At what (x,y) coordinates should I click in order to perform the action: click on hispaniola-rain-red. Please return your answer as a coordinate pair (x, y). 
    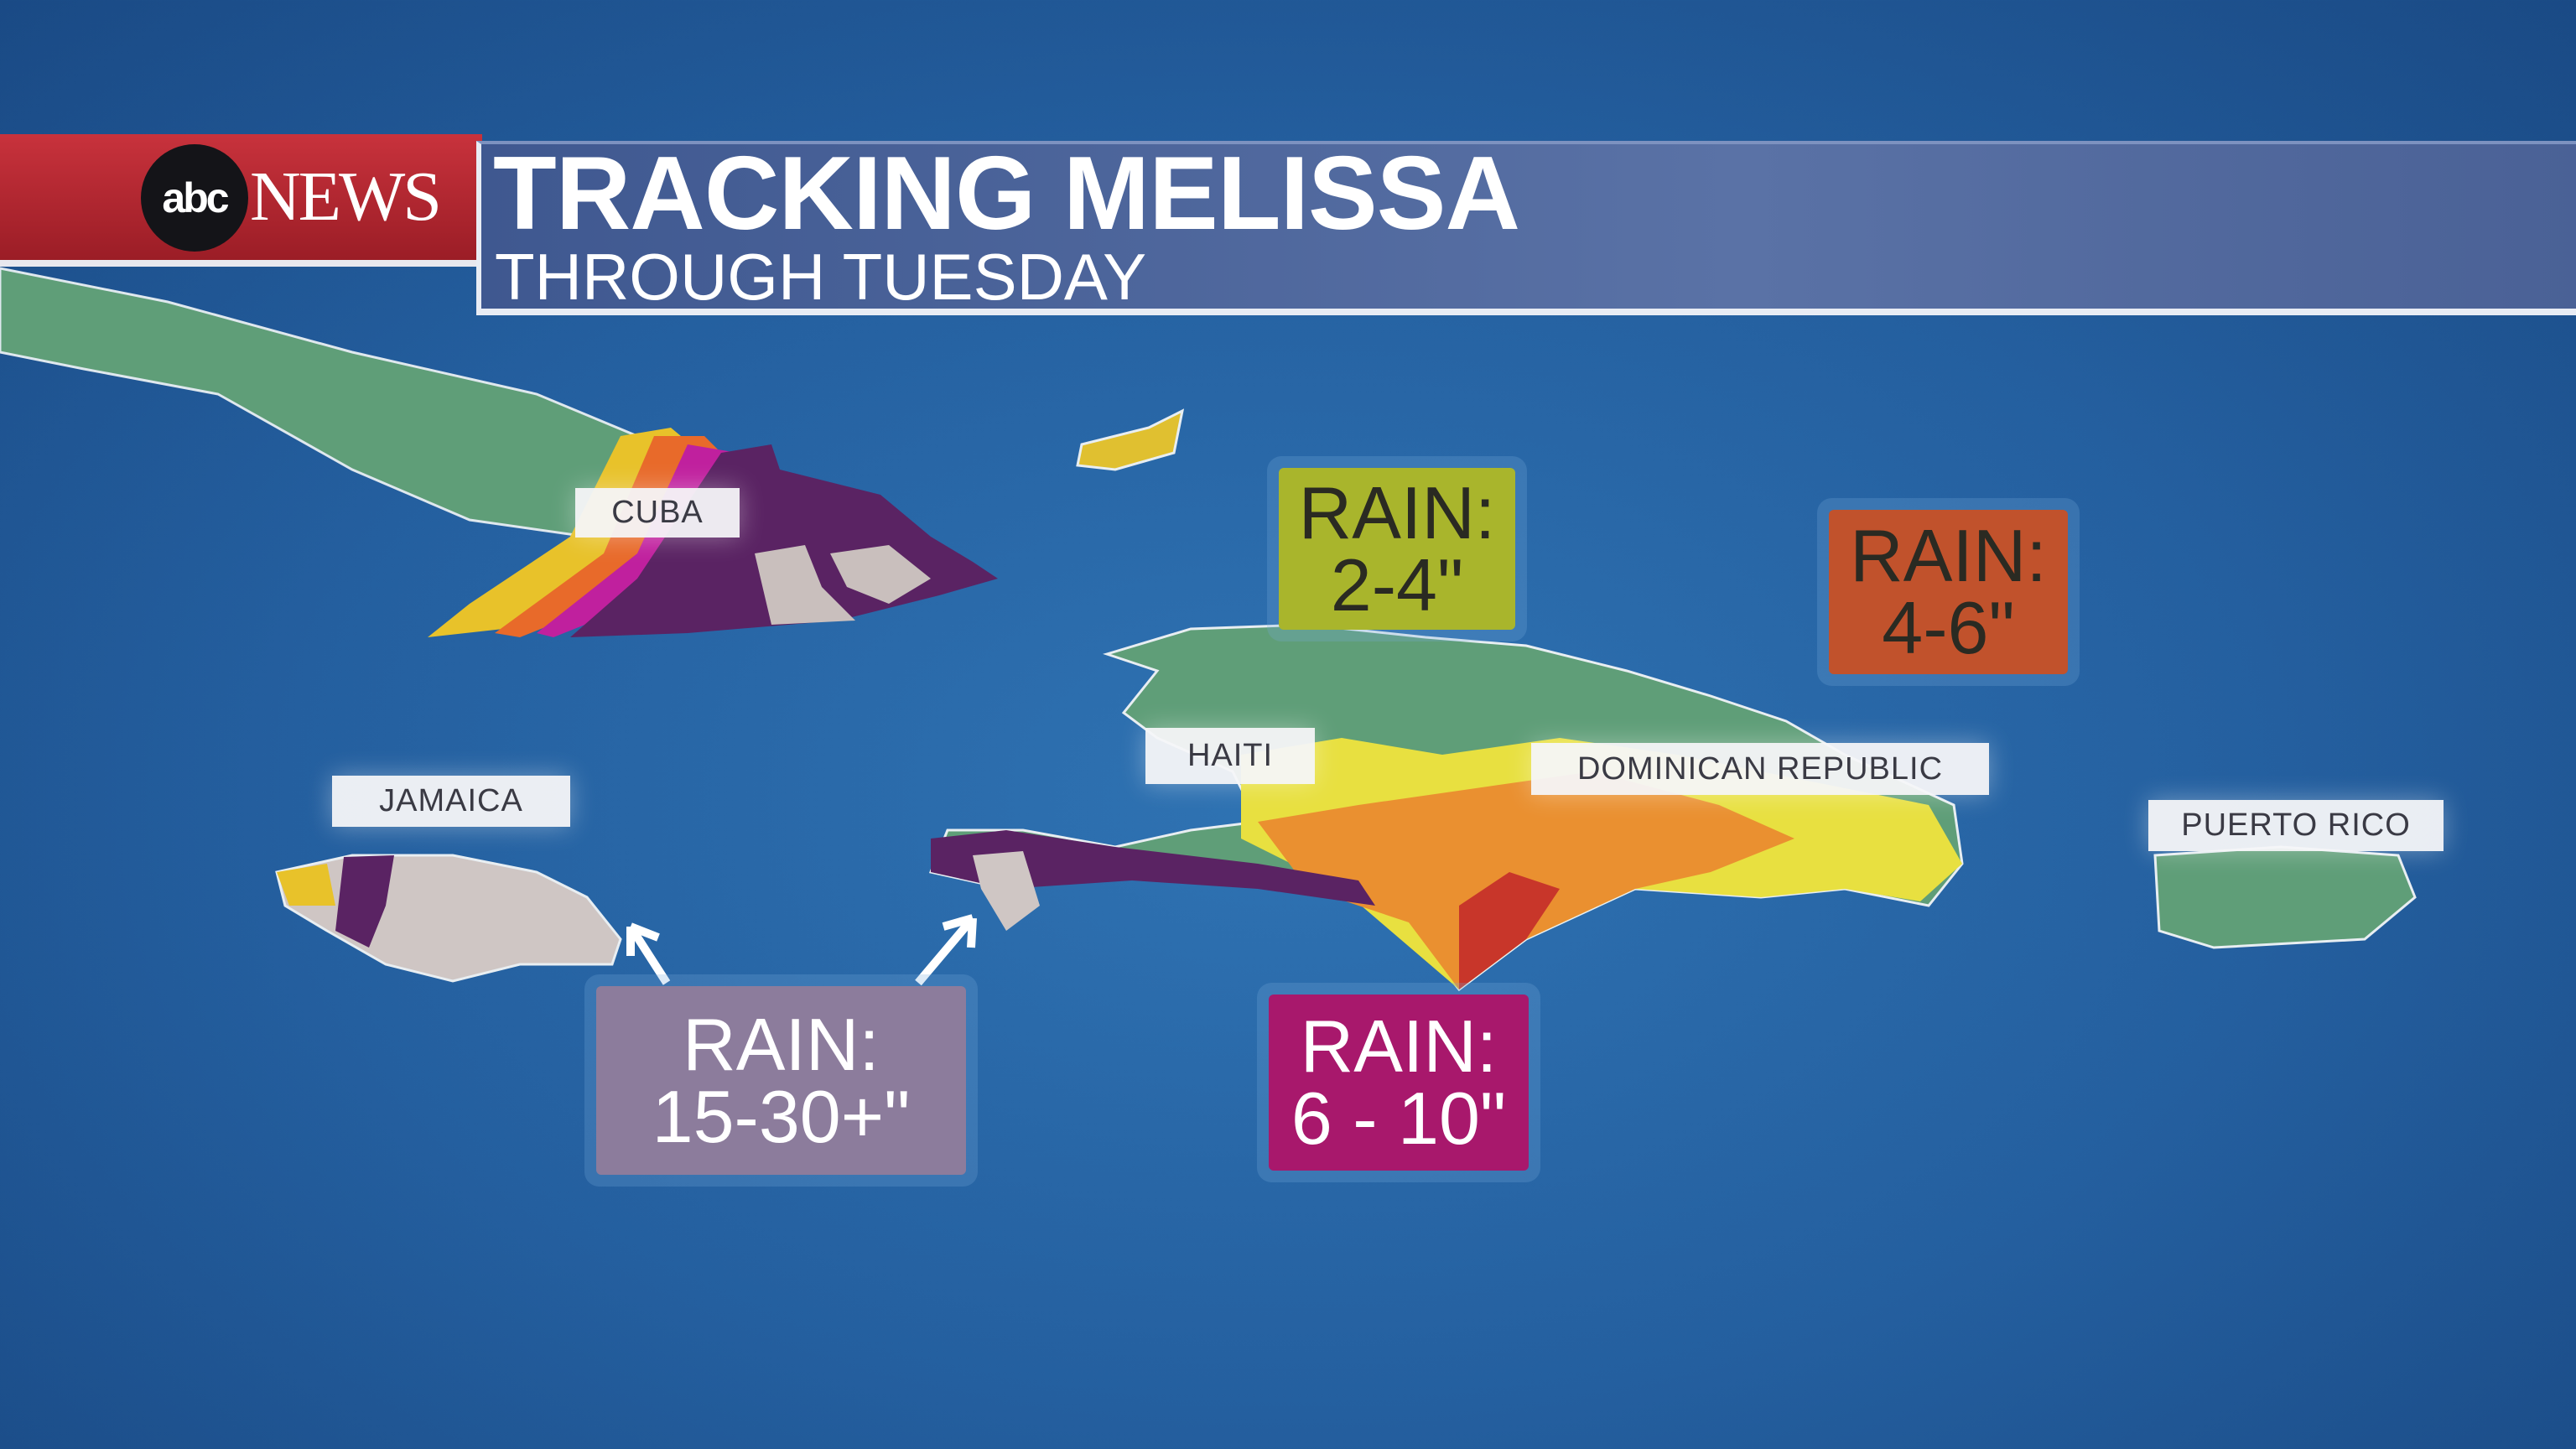
    Looking at the image, I should click on (1509, 930).